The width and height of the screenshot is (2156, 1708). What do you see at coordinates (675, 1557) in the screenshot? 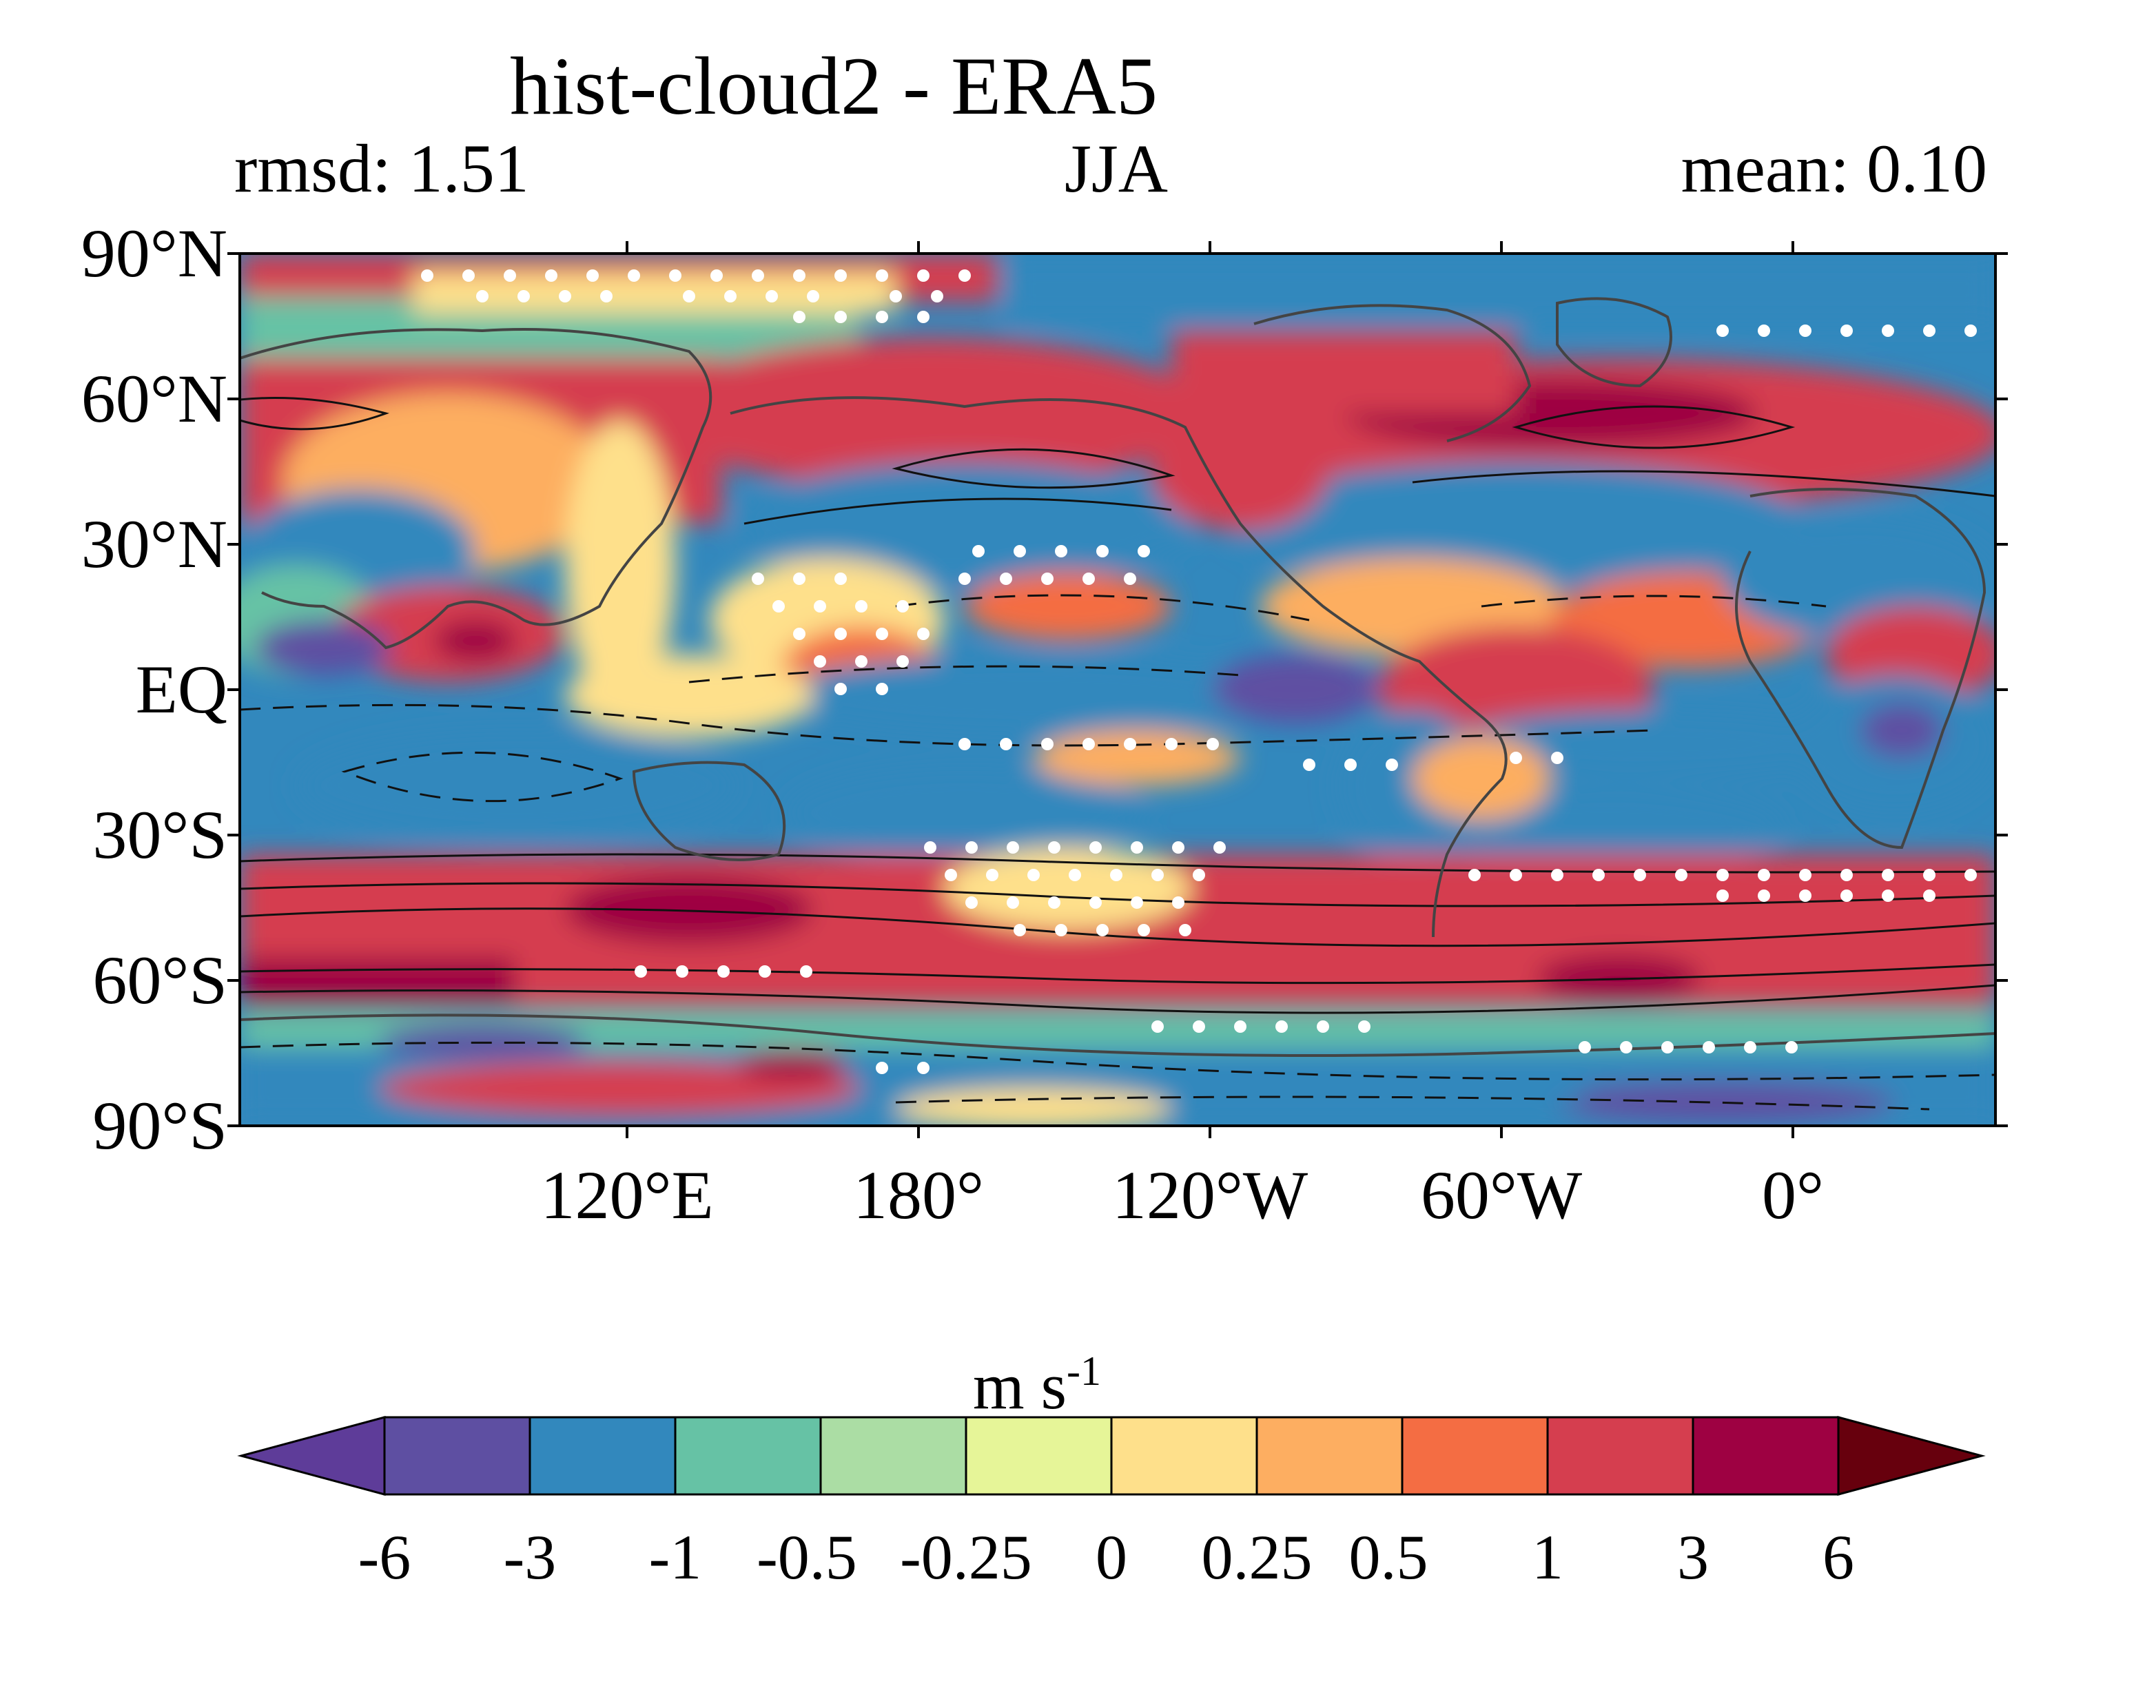
I see `colorbar-tick-label: -1` at bounding box center [675, 1557].